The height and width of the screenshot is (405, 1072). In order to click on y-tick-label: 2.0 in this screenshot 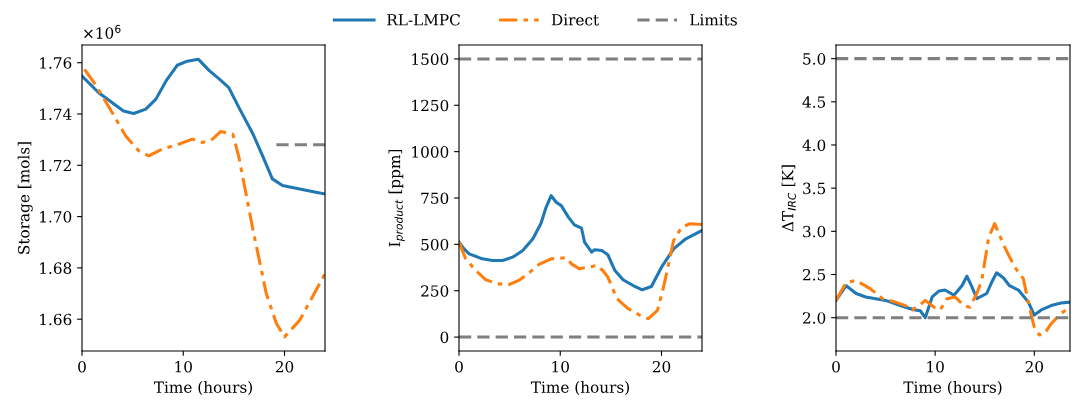, I will do `click(814, 318)`.